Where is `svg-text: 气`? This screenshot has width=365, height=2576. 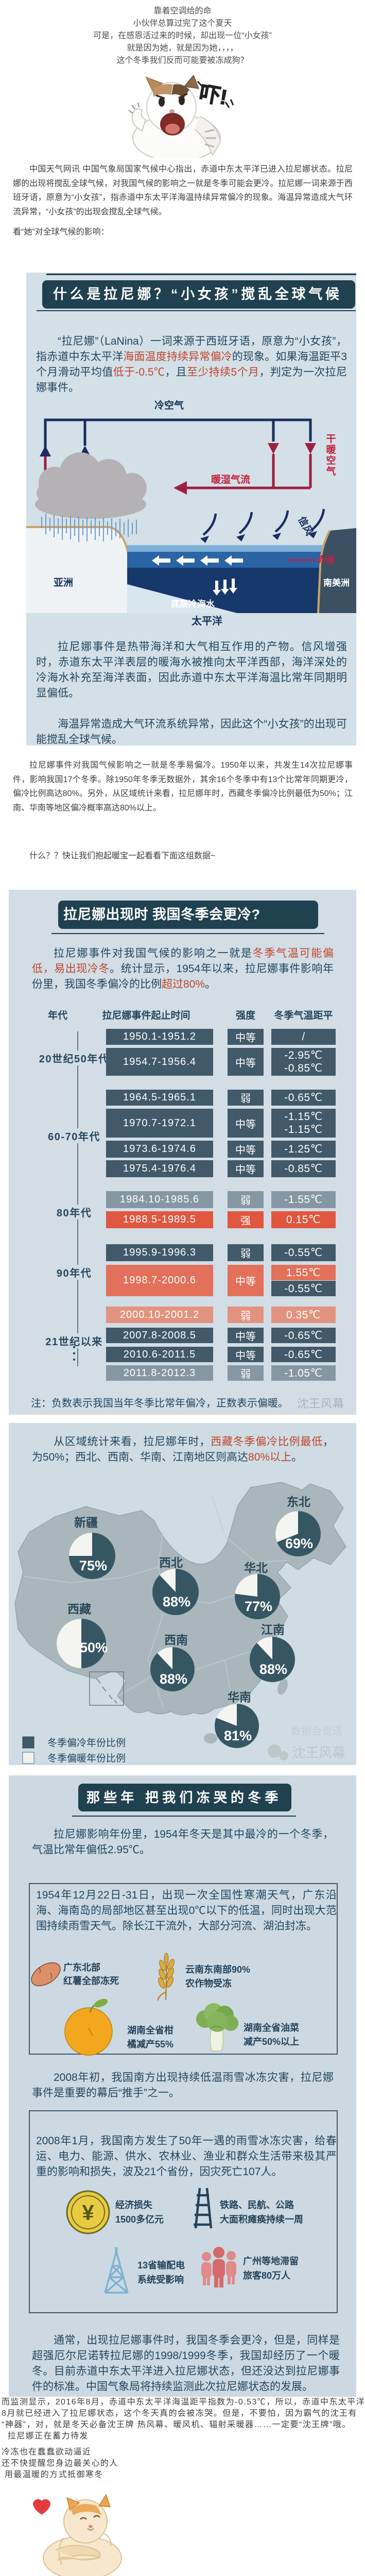 svg-text: 气 is located at coordinates (330, 471).